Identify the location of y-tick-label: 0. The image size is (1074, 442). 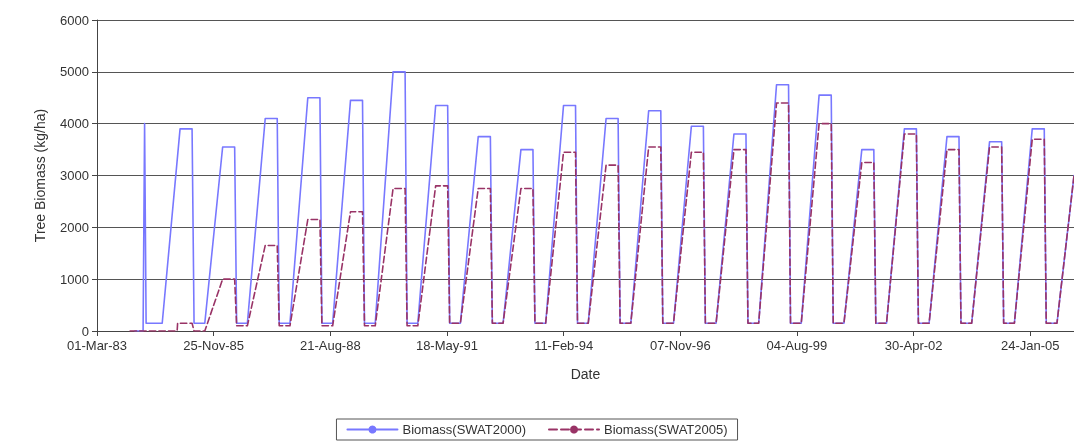
(85, 331).